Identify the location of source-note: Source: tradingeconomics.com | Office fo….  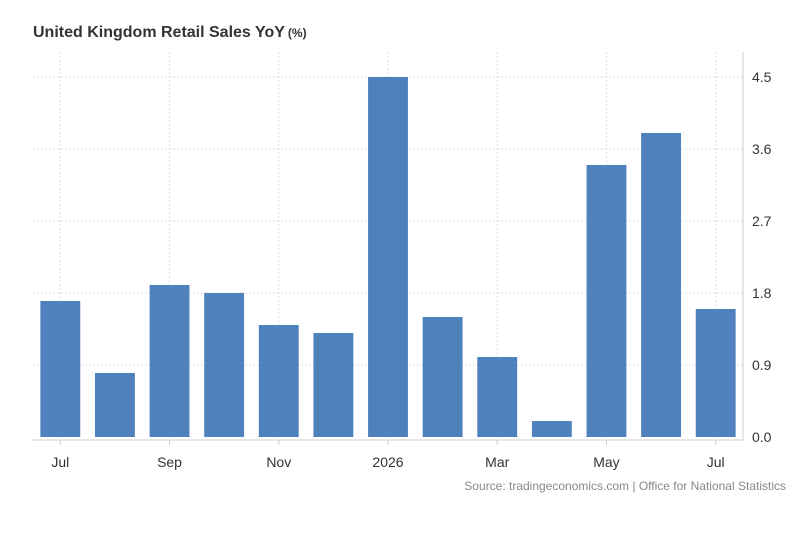
(625, 486).